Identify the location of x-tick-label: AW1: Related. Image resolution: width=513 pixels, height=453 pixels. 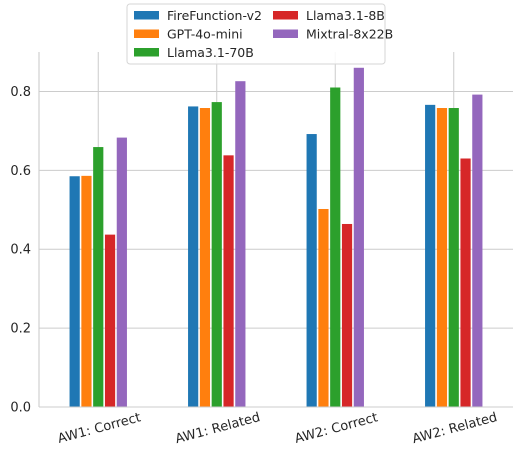
(218, 428).